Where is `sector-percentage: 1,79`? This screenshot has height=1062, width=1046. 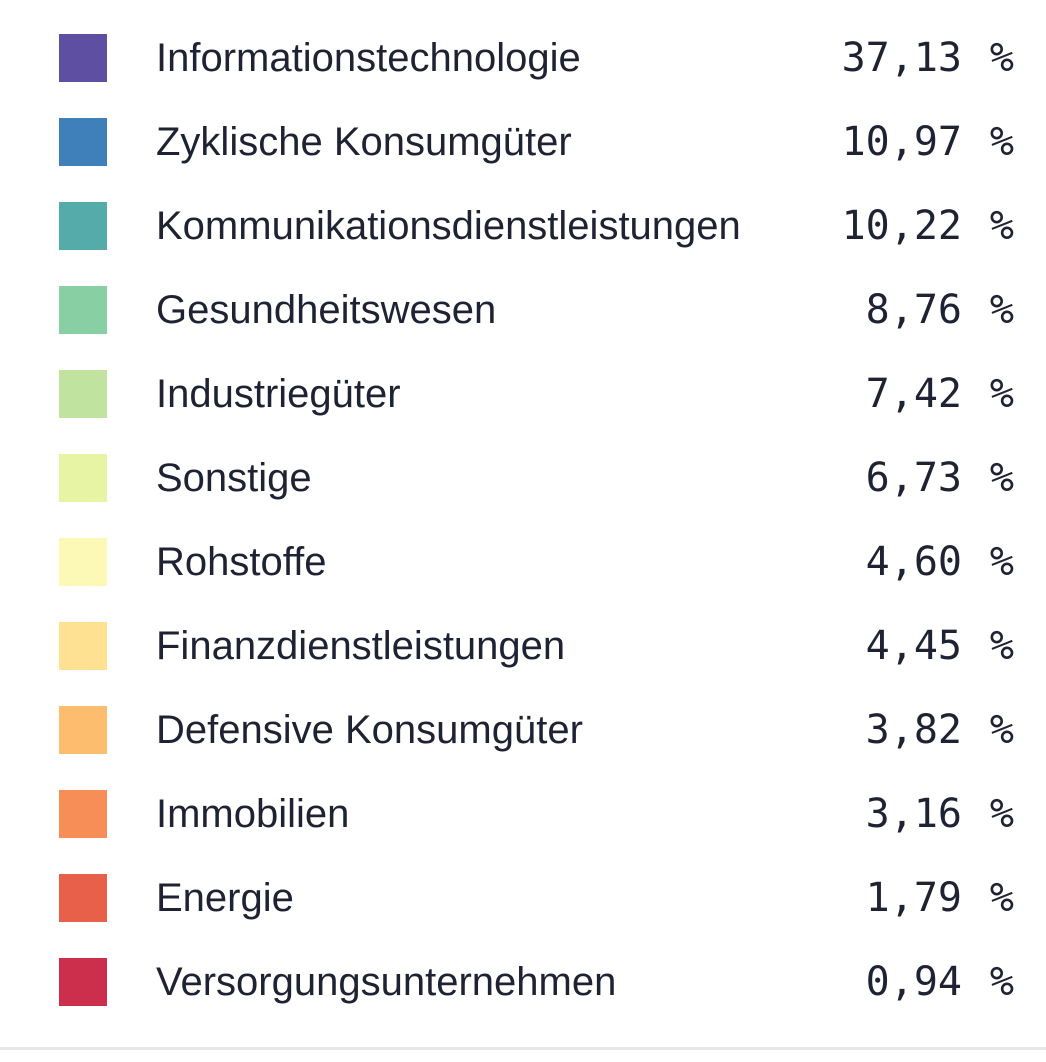 sector-percentage: 1,79 is located at coordinates (913, 898).